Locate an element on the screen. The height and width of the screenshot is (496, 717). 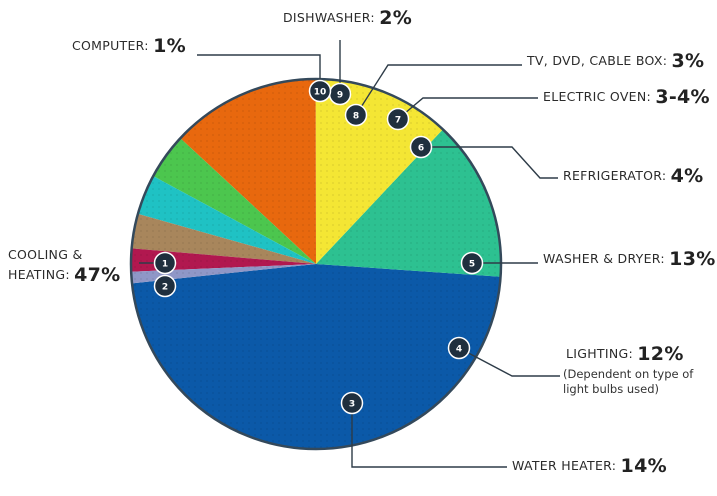
slice-number-badge: 8 is located at coordinates (356, 115).